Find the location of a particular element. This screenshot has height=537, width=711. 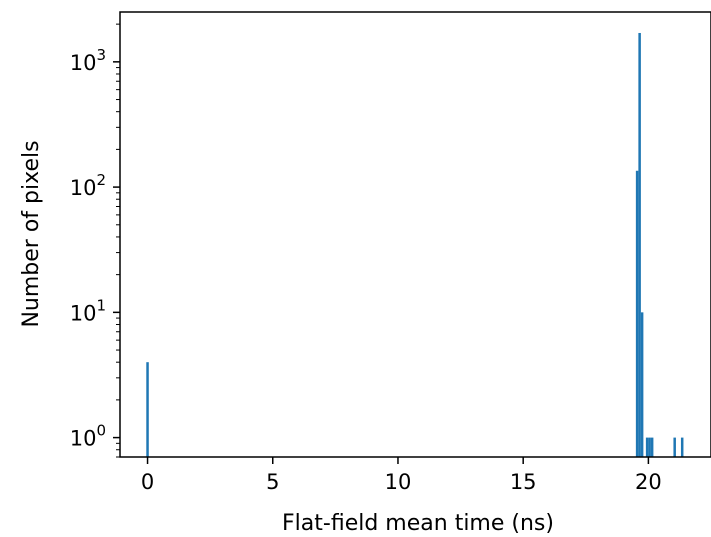

x-tick-label: 15 is located at coordinates (523, 482).